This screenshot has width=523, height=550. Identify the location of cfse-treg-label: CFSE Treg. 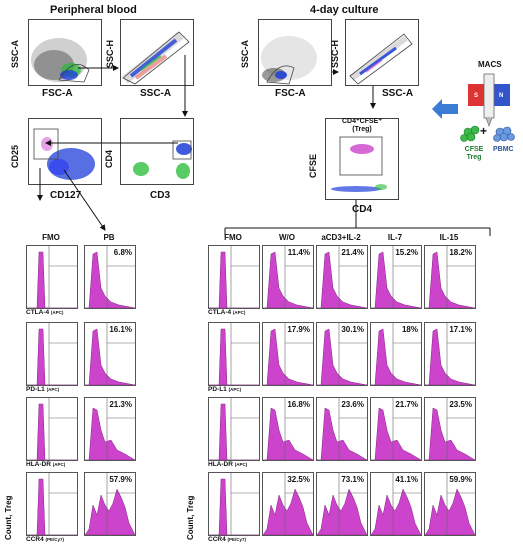
(474, 154).